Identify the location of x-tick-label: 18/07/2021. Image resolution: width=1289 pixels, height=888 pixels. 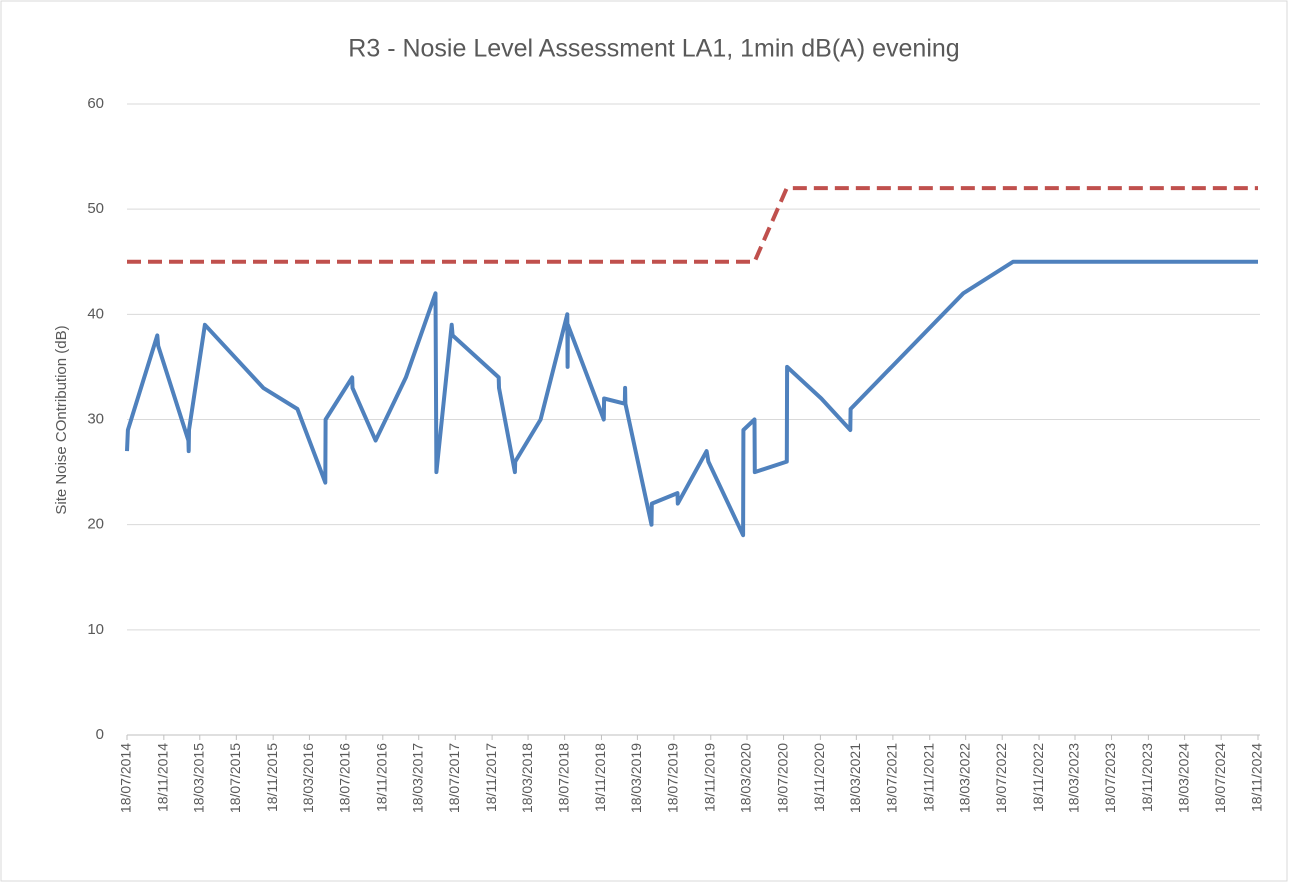
(892, 778).